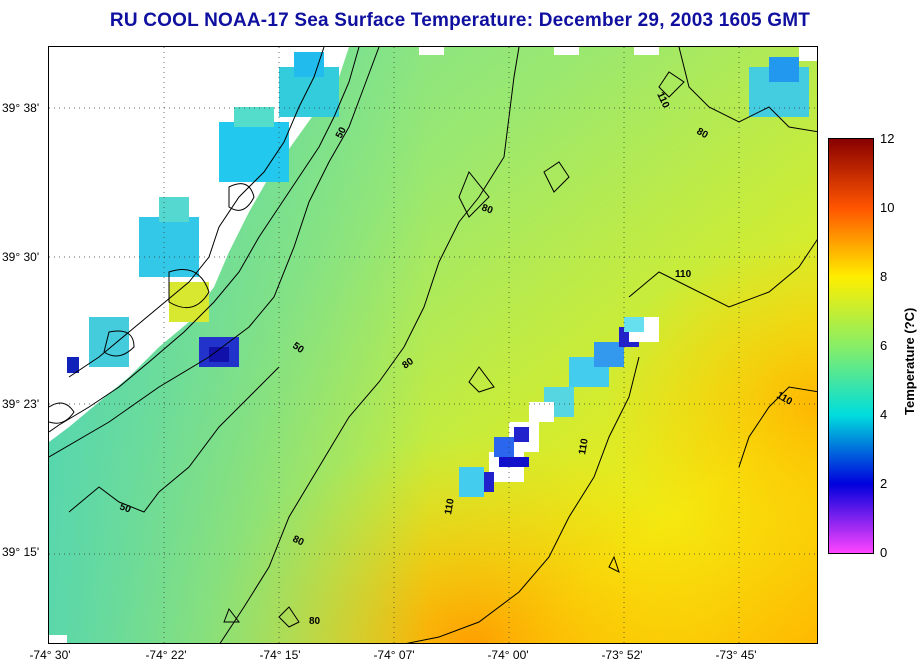  I want to click on latitude-label: 39° 30', so click(21, 257).